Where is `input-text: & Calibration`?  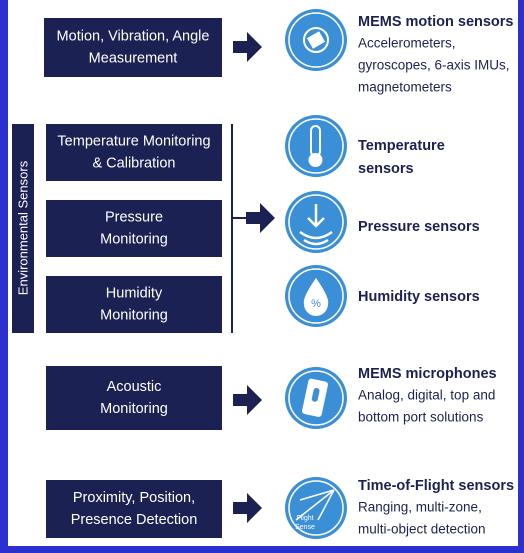
input-text: & Calibration is located at coordinates (133, 163).